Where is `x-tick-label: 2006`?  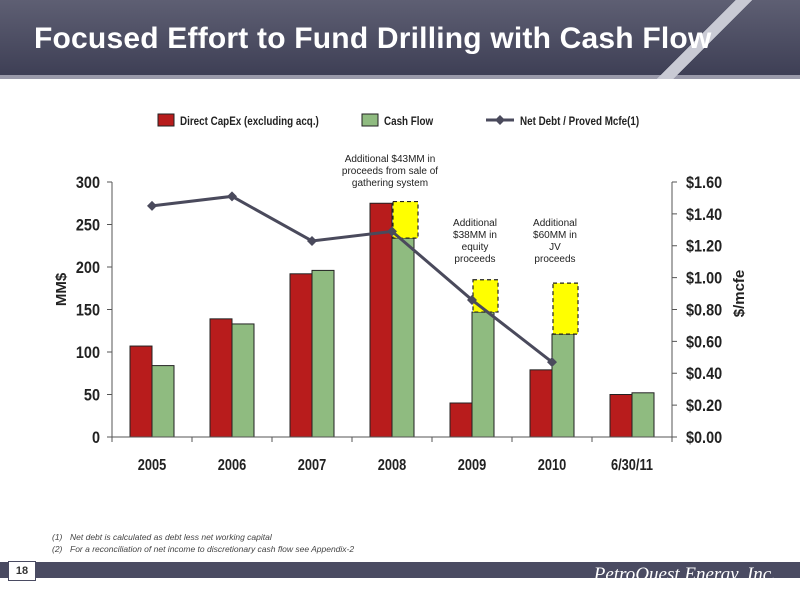 x-tick-label: 2006 is located at coordinates (232, 466).